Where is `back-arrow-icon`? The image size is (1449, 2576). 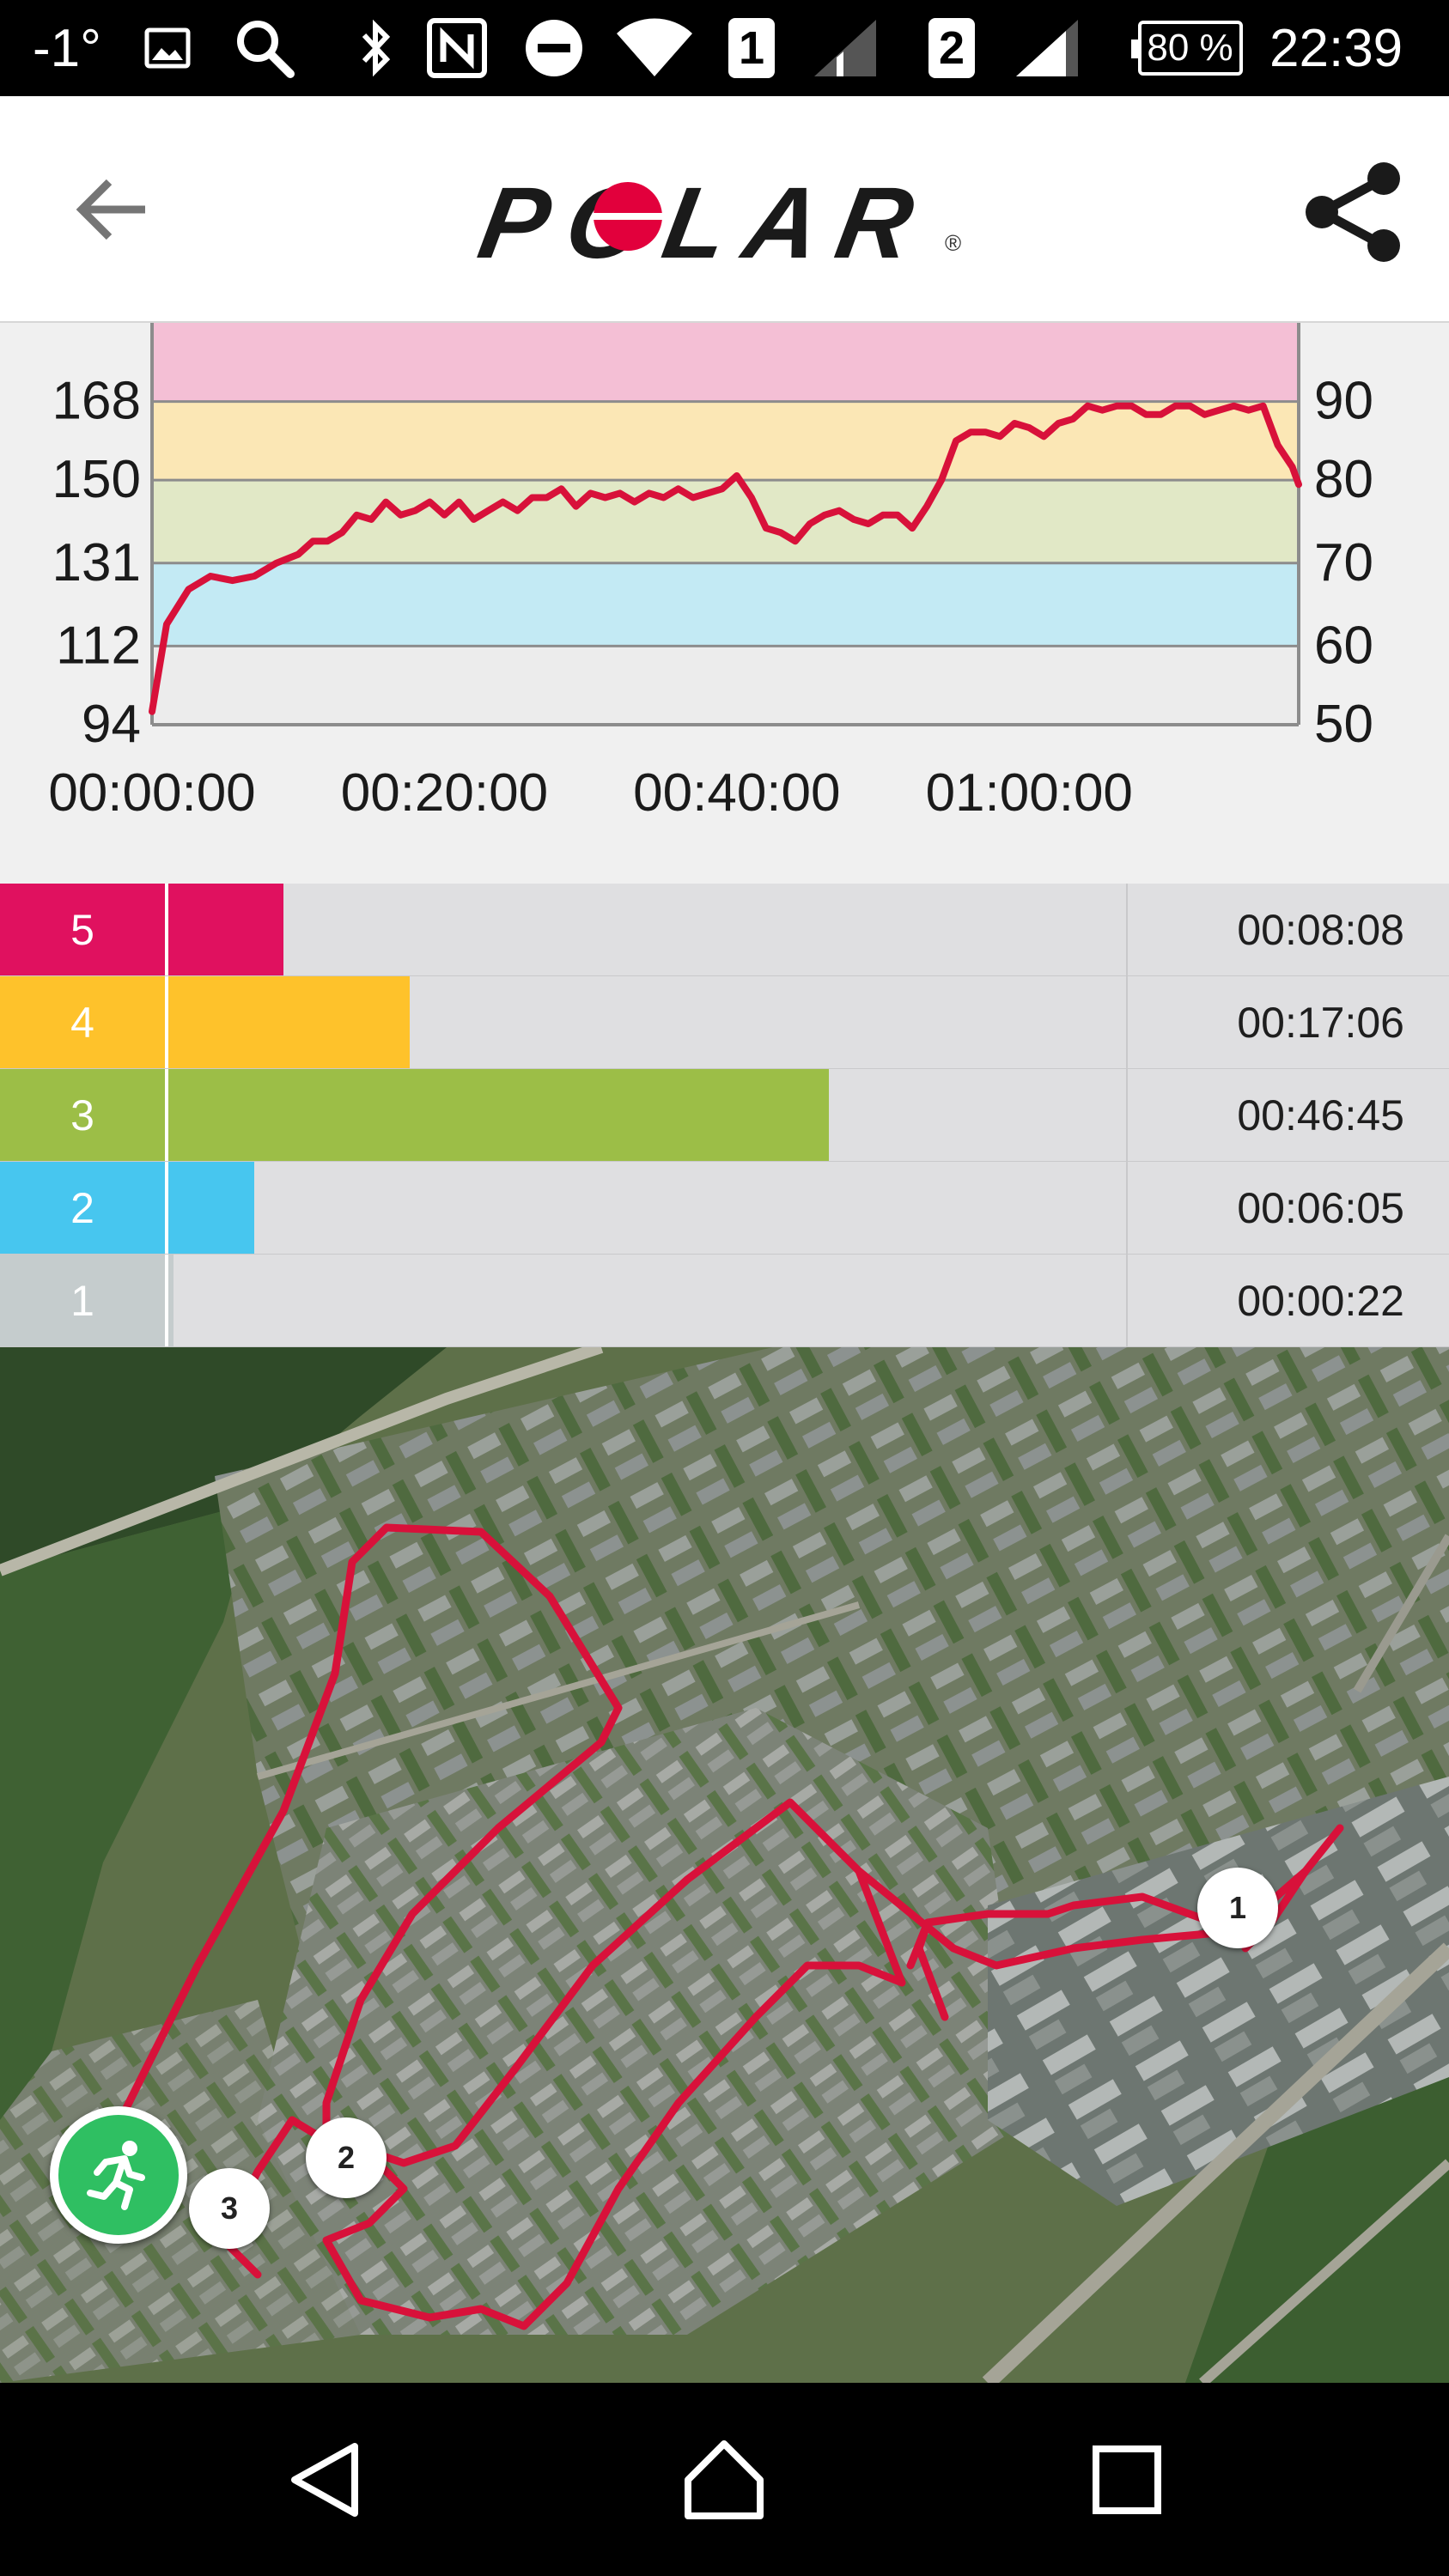 back-arrow-icon is located at coordinates (112, 209).